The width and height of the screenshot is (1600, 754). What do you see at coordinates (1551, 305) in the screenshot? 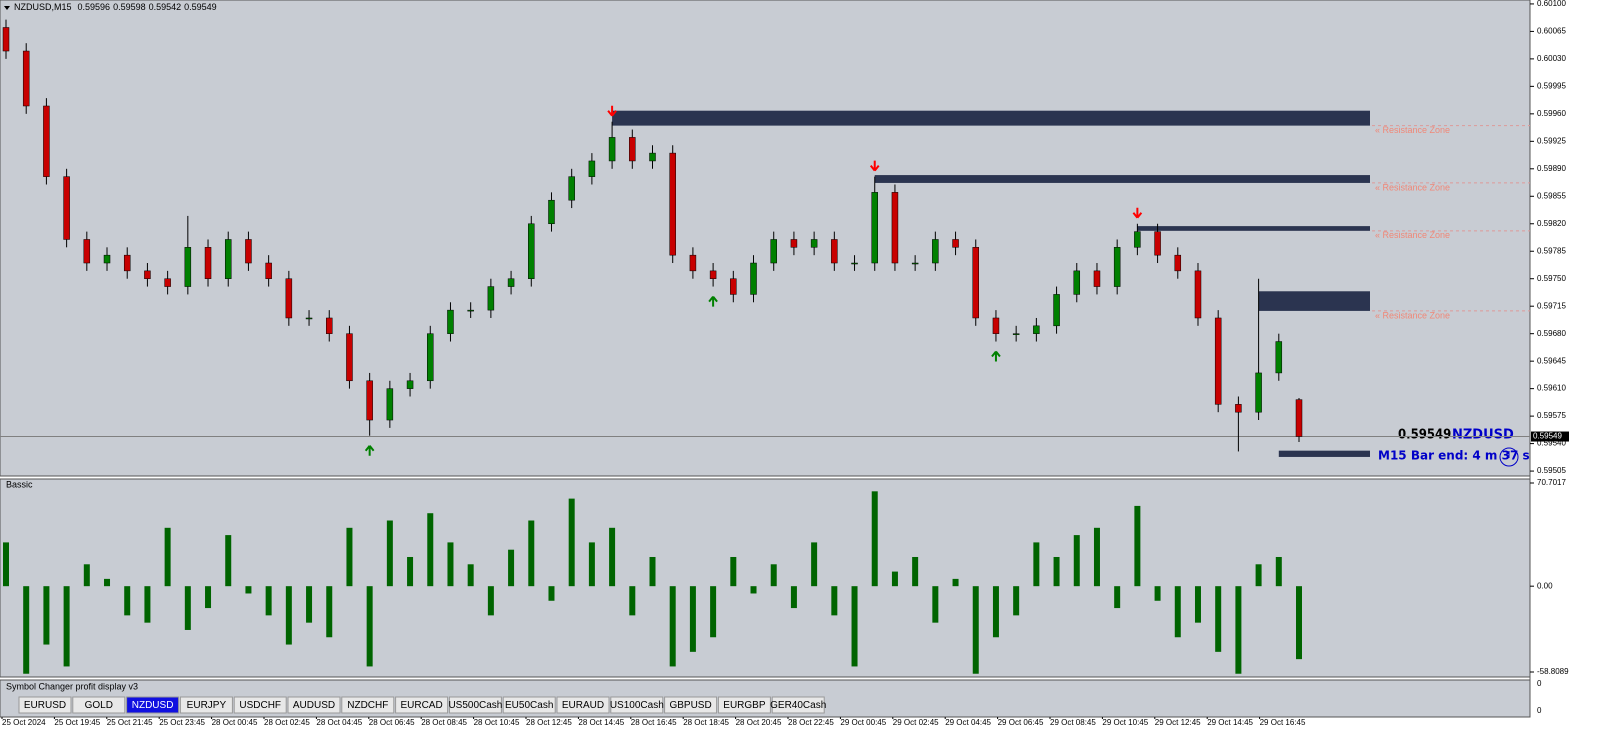
I see `y-tick-label: 0.59715` at bounding box center [1551, 305].